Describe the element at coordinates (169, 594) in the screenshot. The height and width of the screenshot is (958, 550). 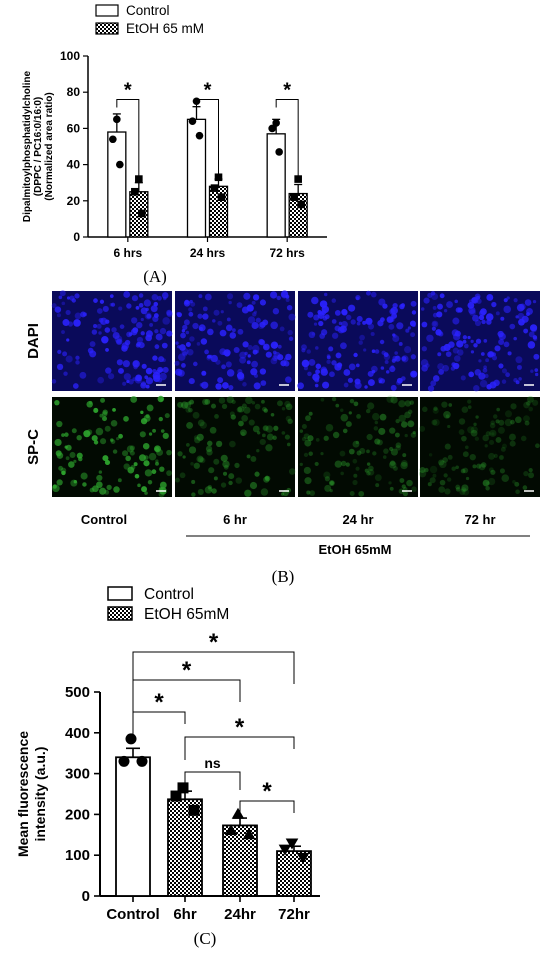
I see `legend-label: Control` at that location.